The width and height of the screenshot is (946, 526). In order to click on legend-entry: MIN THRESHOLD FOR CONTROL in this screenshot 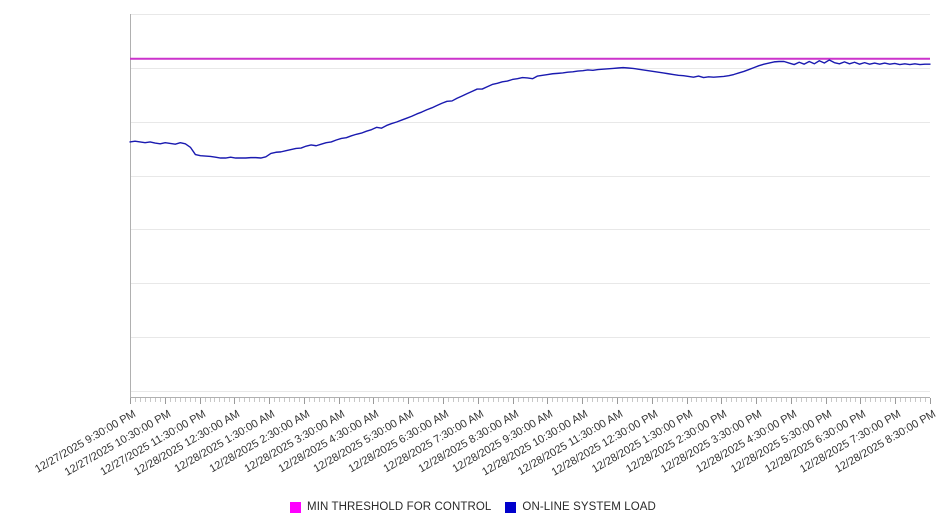, I will do `click(390, 507)`.